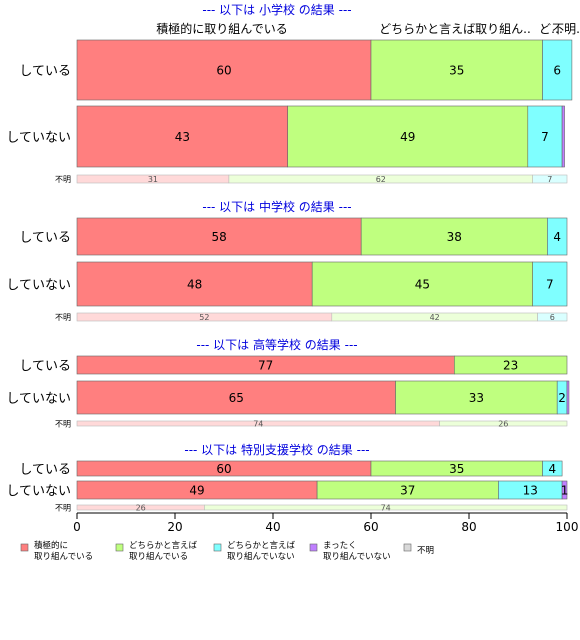 The width and height of the screenshot is (580, 640). What do you see at coordinates (455, 29) in the screenshot?
I see `column-header: どちらかと言えば取り組ん..` at bounding box center [455, 29].